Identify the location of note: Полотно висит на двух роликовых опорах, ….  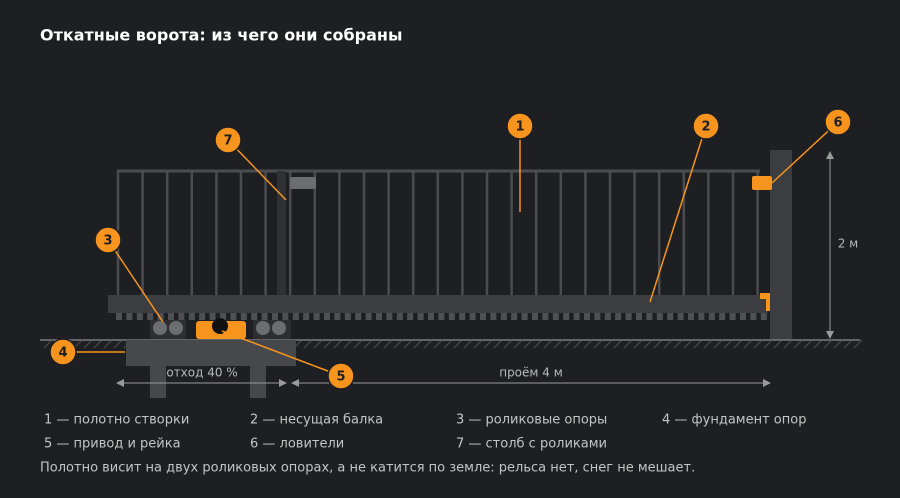
(367, 468).